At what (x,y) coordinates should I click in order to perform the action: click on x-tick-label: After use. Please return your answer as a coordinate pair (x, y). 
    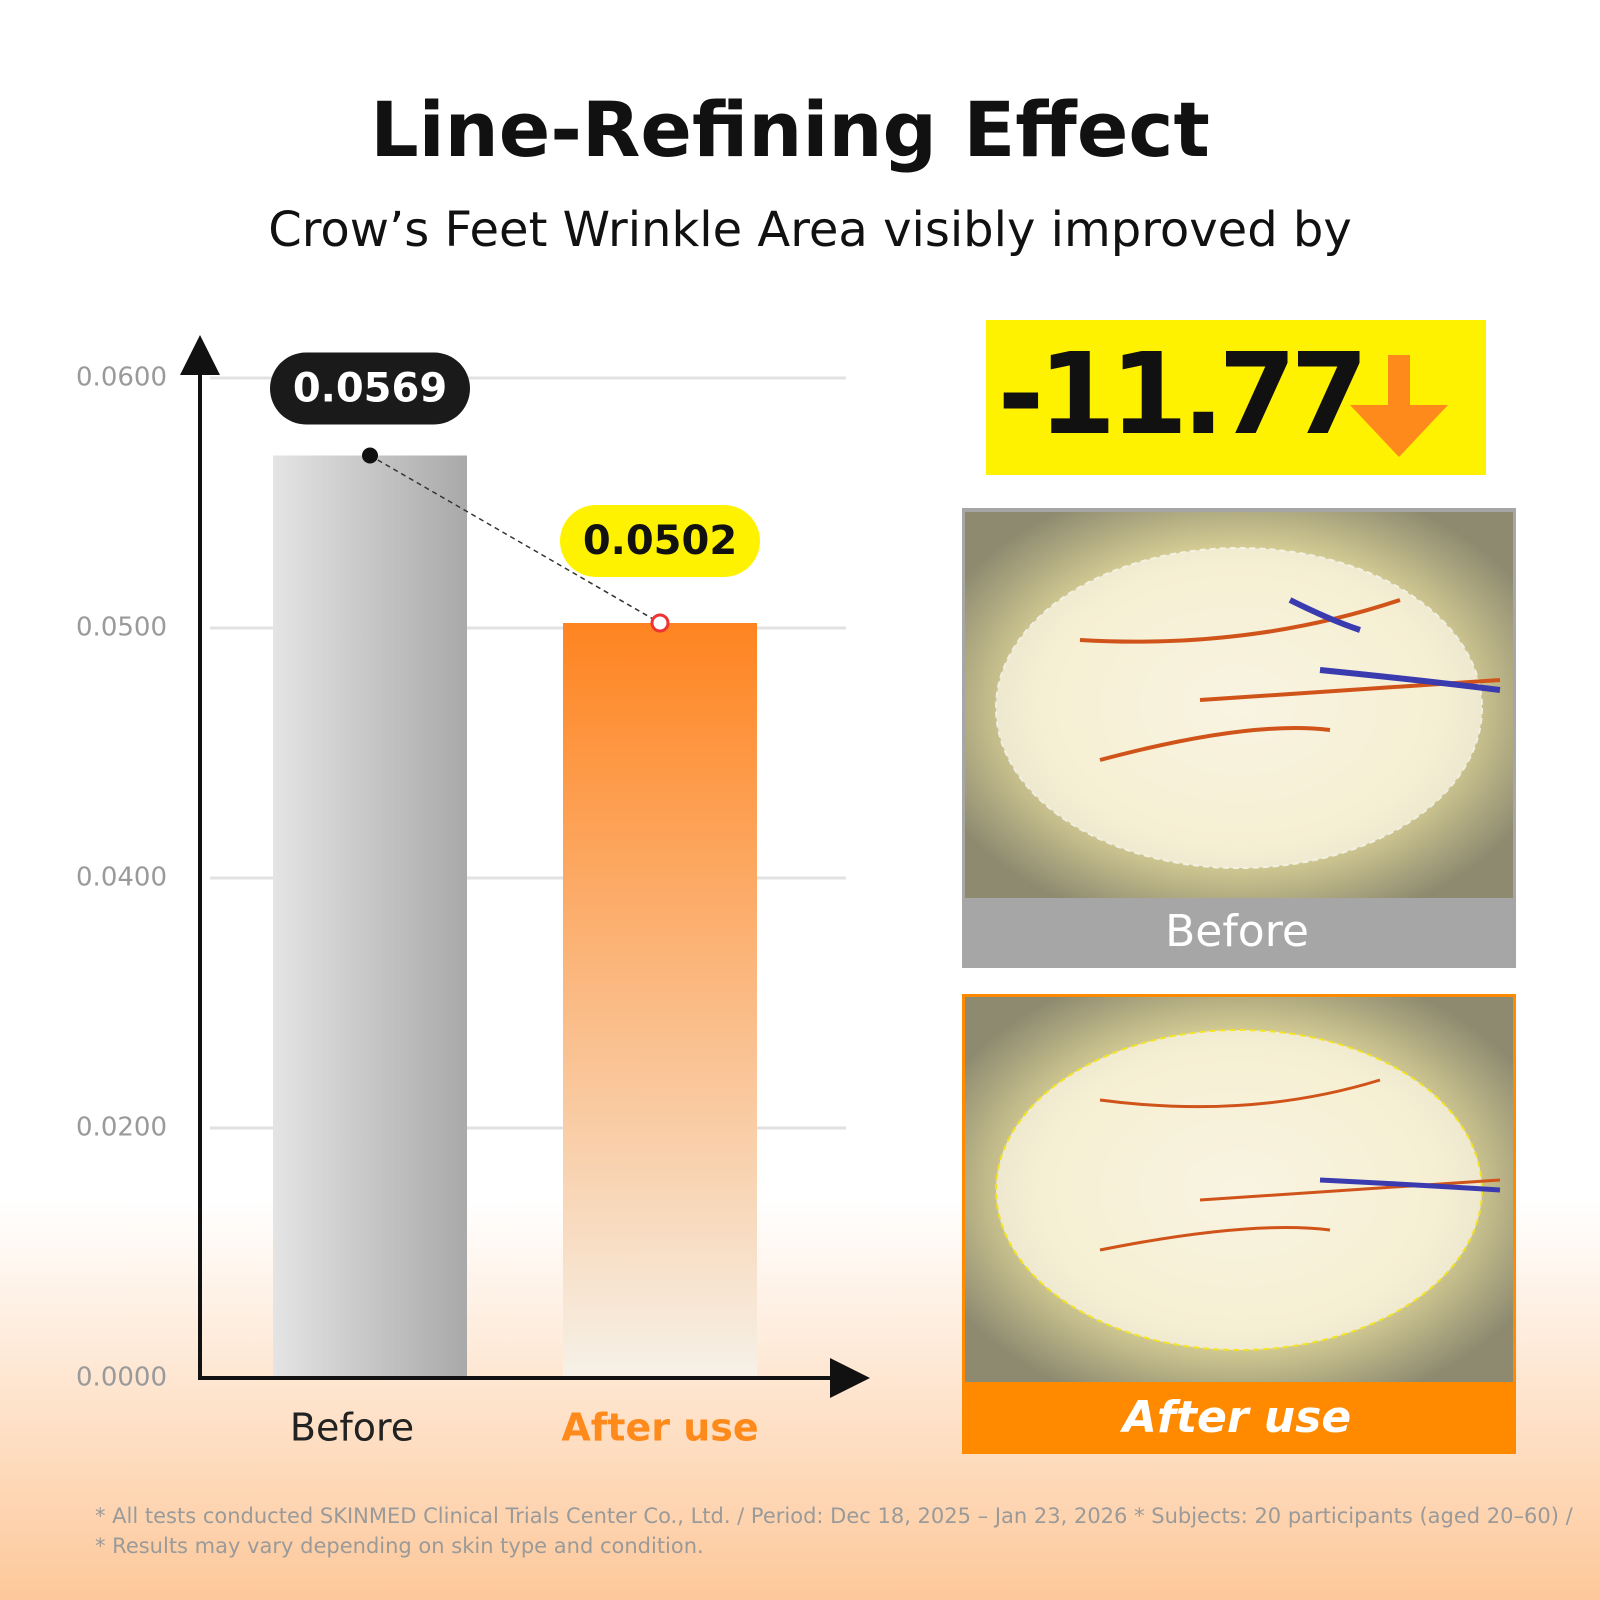
    Looking at the image, I should click on (659, 1428).